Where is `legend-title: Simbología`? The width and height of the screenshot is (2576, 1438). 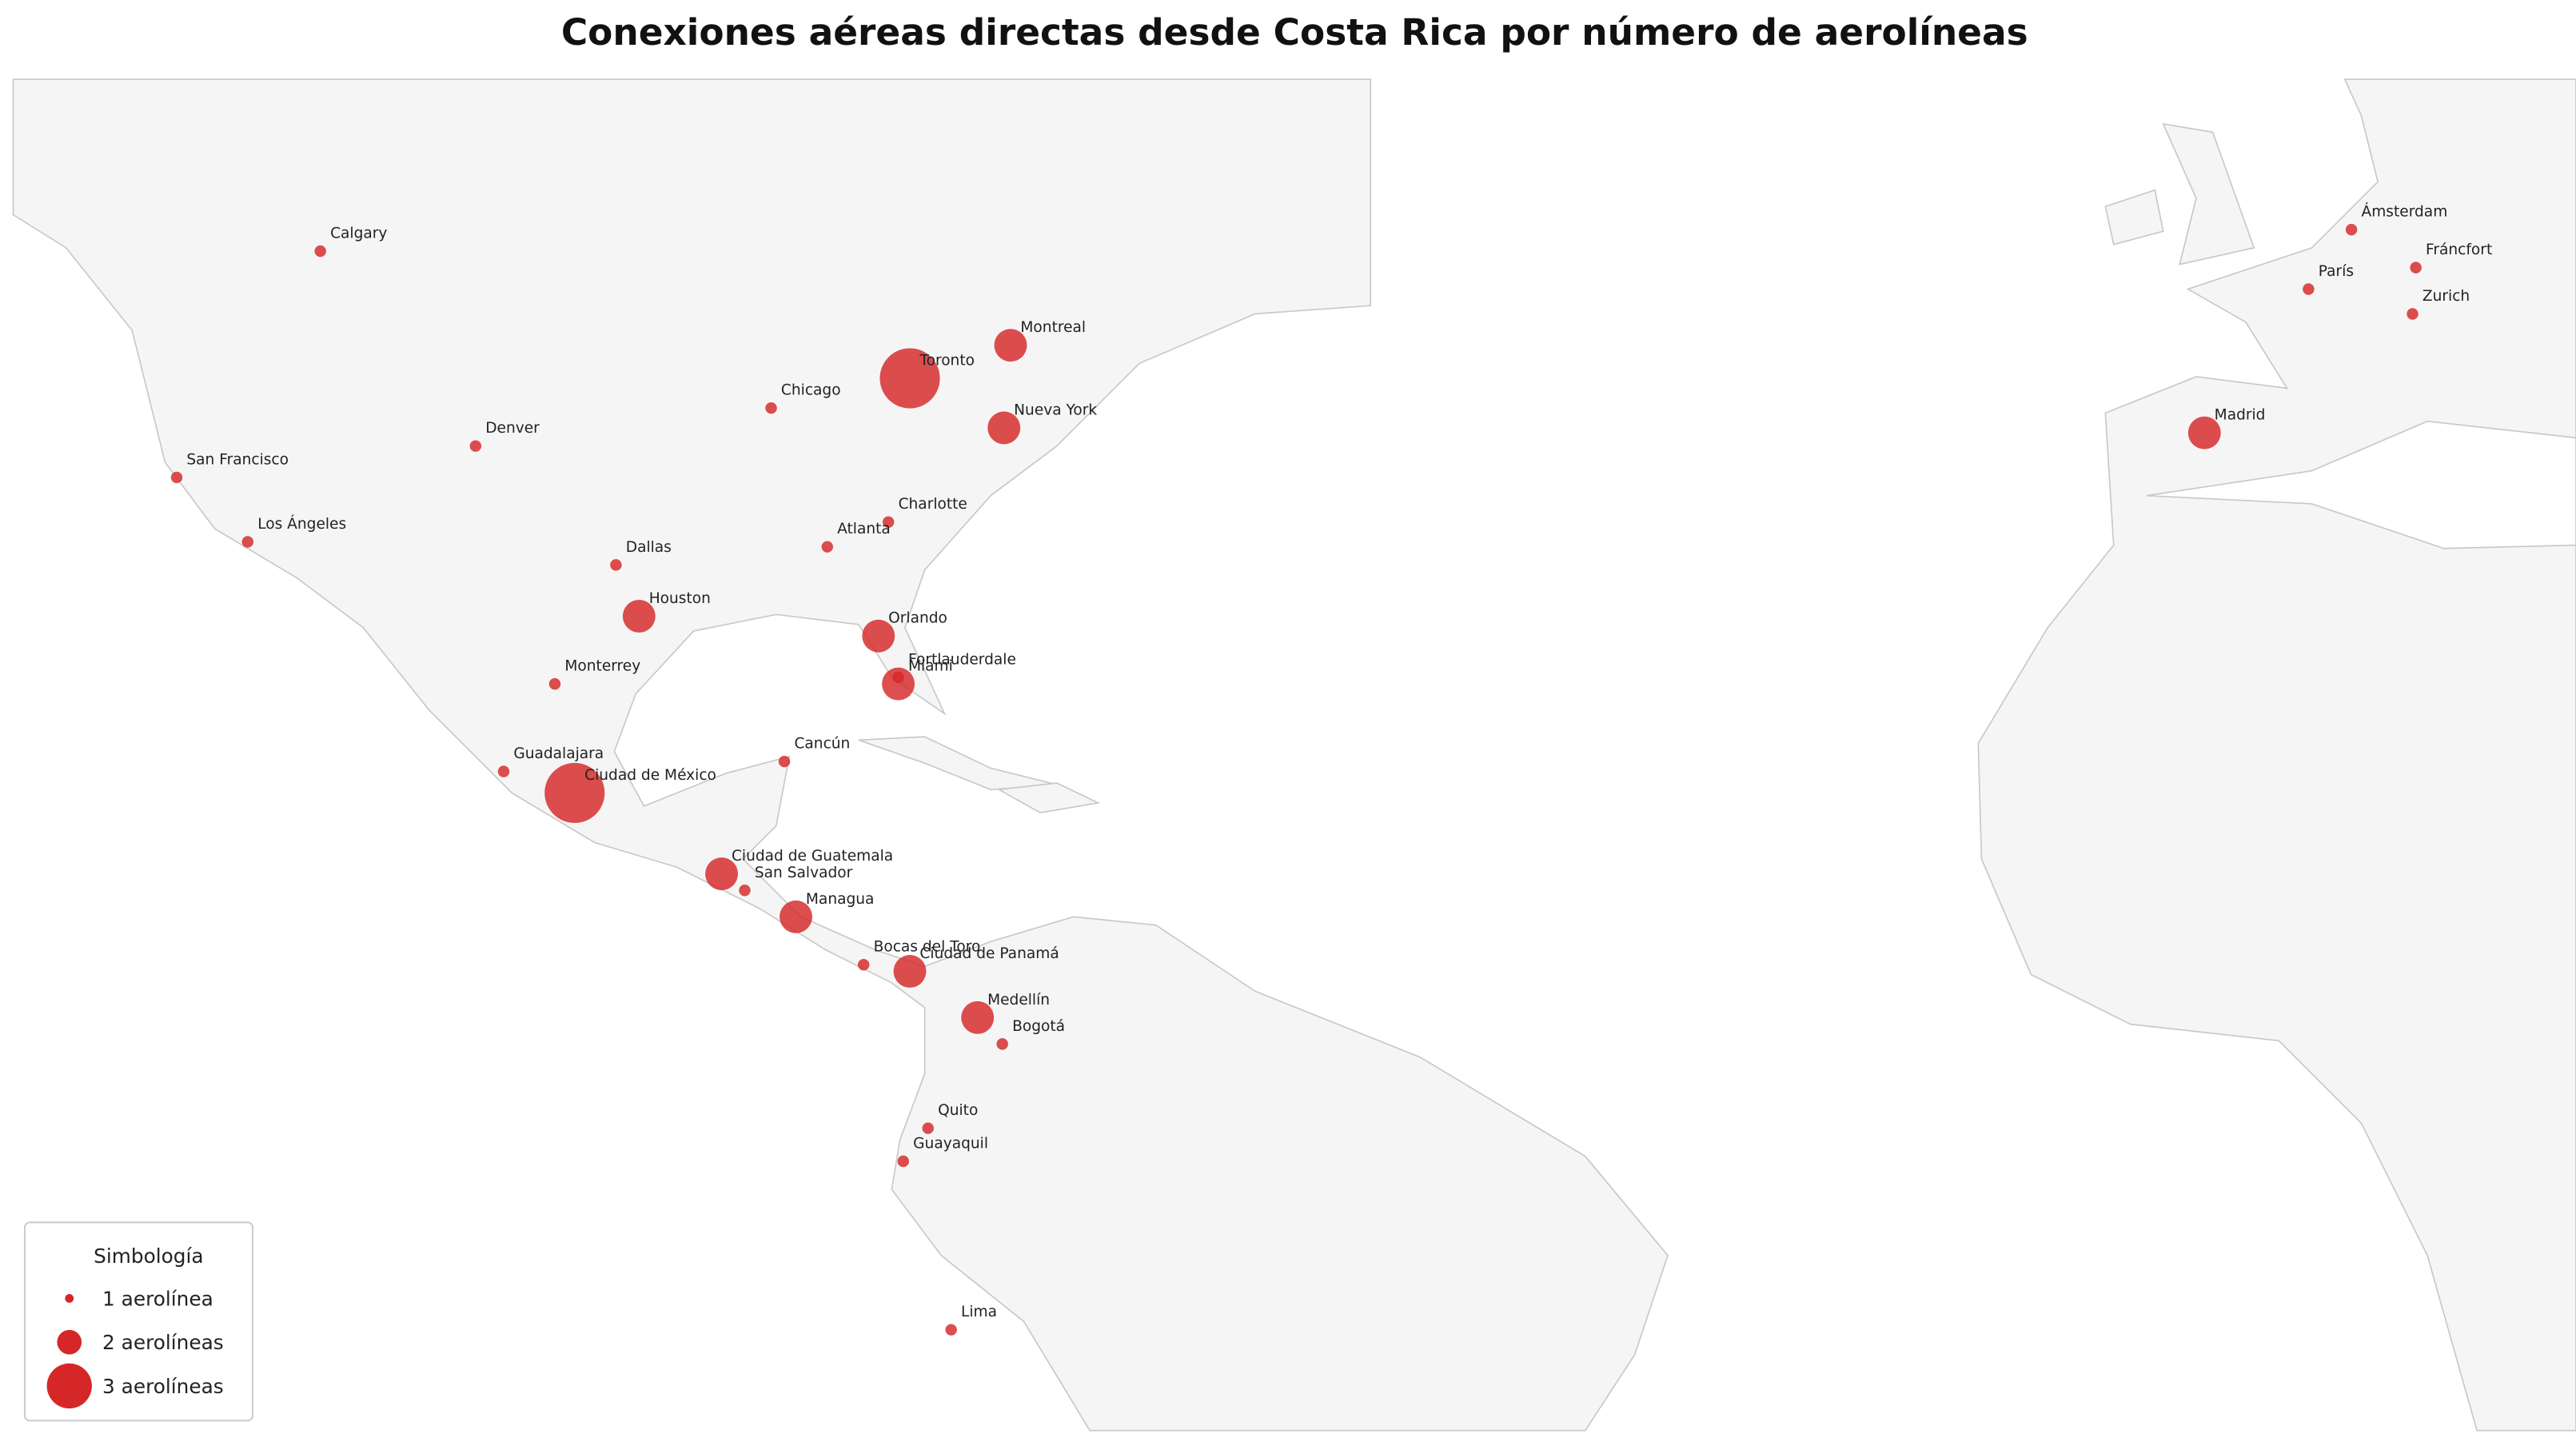
legend-title: Simbología is located at coordinates (148, 1256).